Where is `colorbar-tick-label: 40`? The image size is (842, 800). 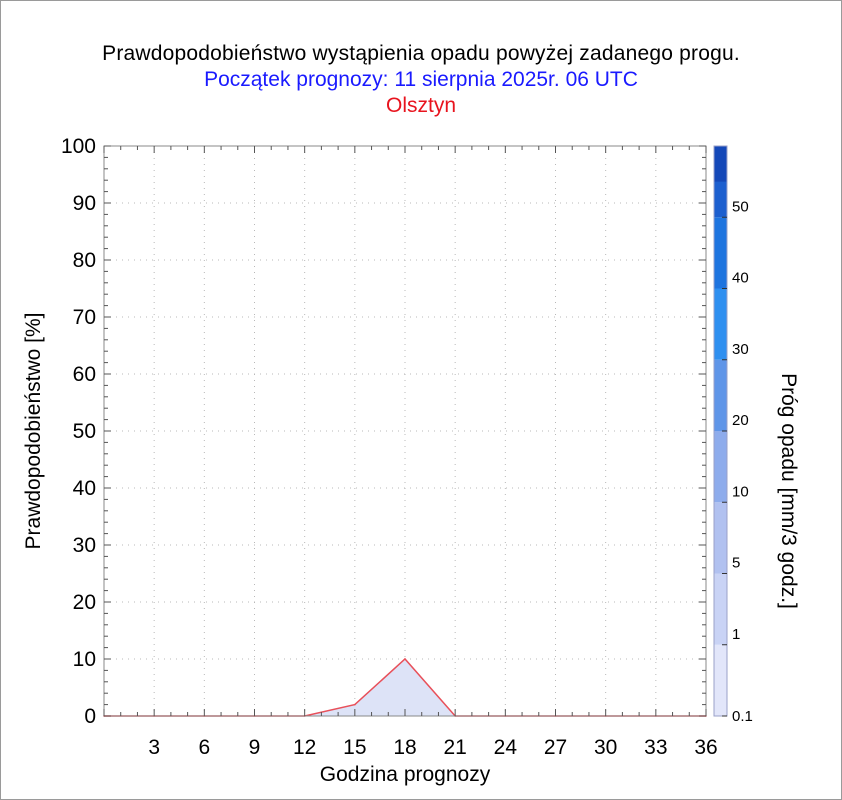 colorbar-tick-label: 40 is located at coordinates (740, 278).